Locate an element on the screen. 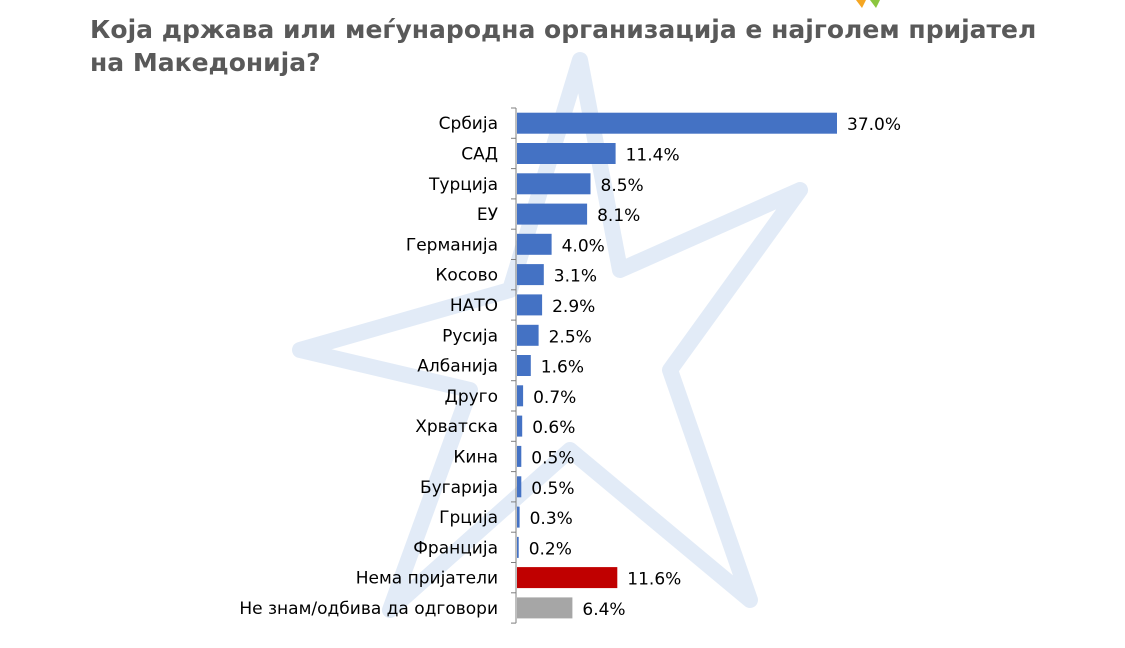 The image size is (1125, 648). value-label: 4.0% is located at coordinates (583, 246).